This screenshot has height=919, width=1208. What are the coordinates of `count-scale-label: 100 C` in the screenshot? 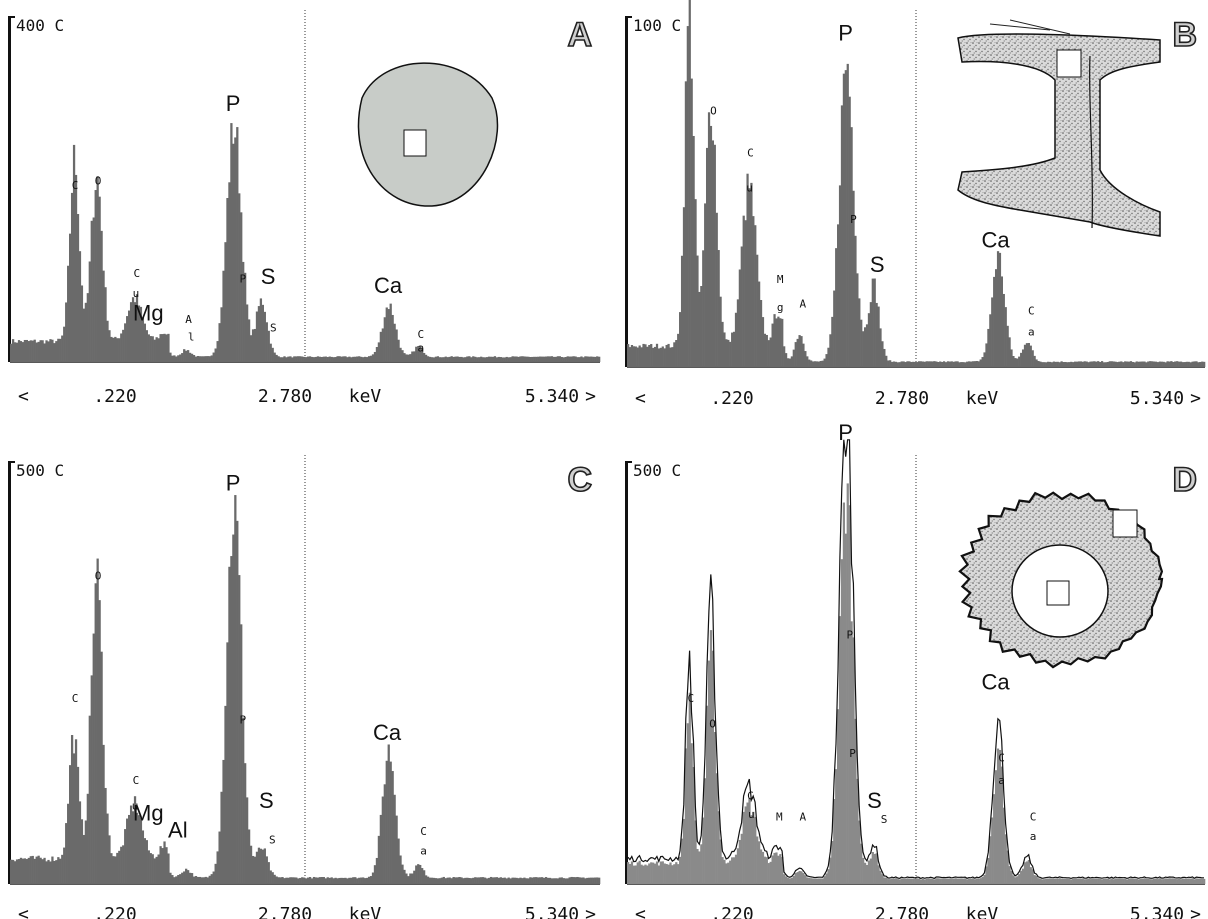 It's located at (657, 25).